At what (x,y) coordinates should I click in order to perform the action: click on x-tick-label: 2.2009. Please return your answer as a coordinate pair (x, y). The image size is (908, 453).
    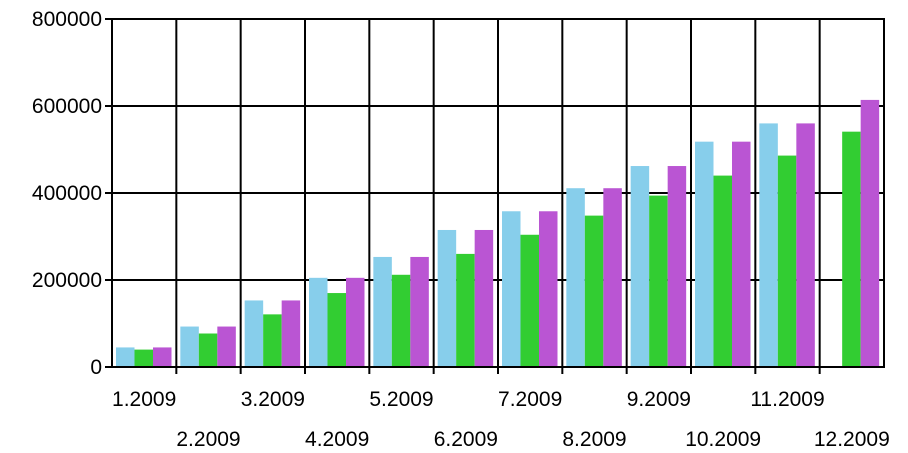
    Looking at the image, I should click on (208, 439).